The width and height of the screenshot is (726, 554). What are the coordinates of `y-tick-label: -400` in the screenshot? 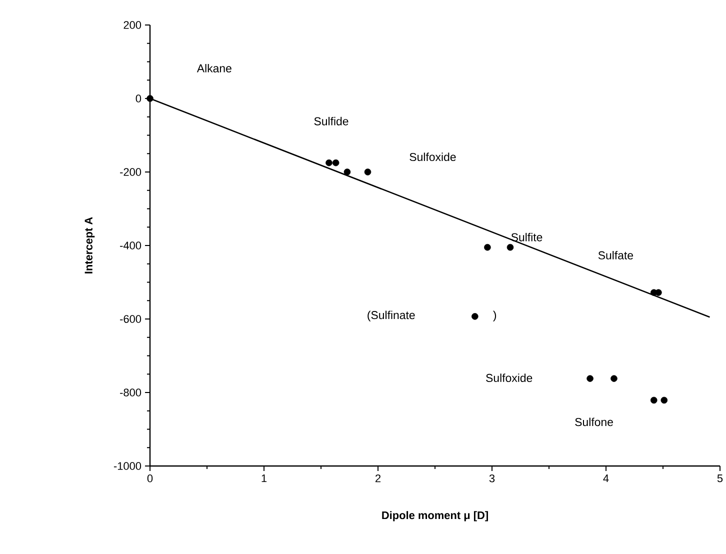 It's located at (131, 246).